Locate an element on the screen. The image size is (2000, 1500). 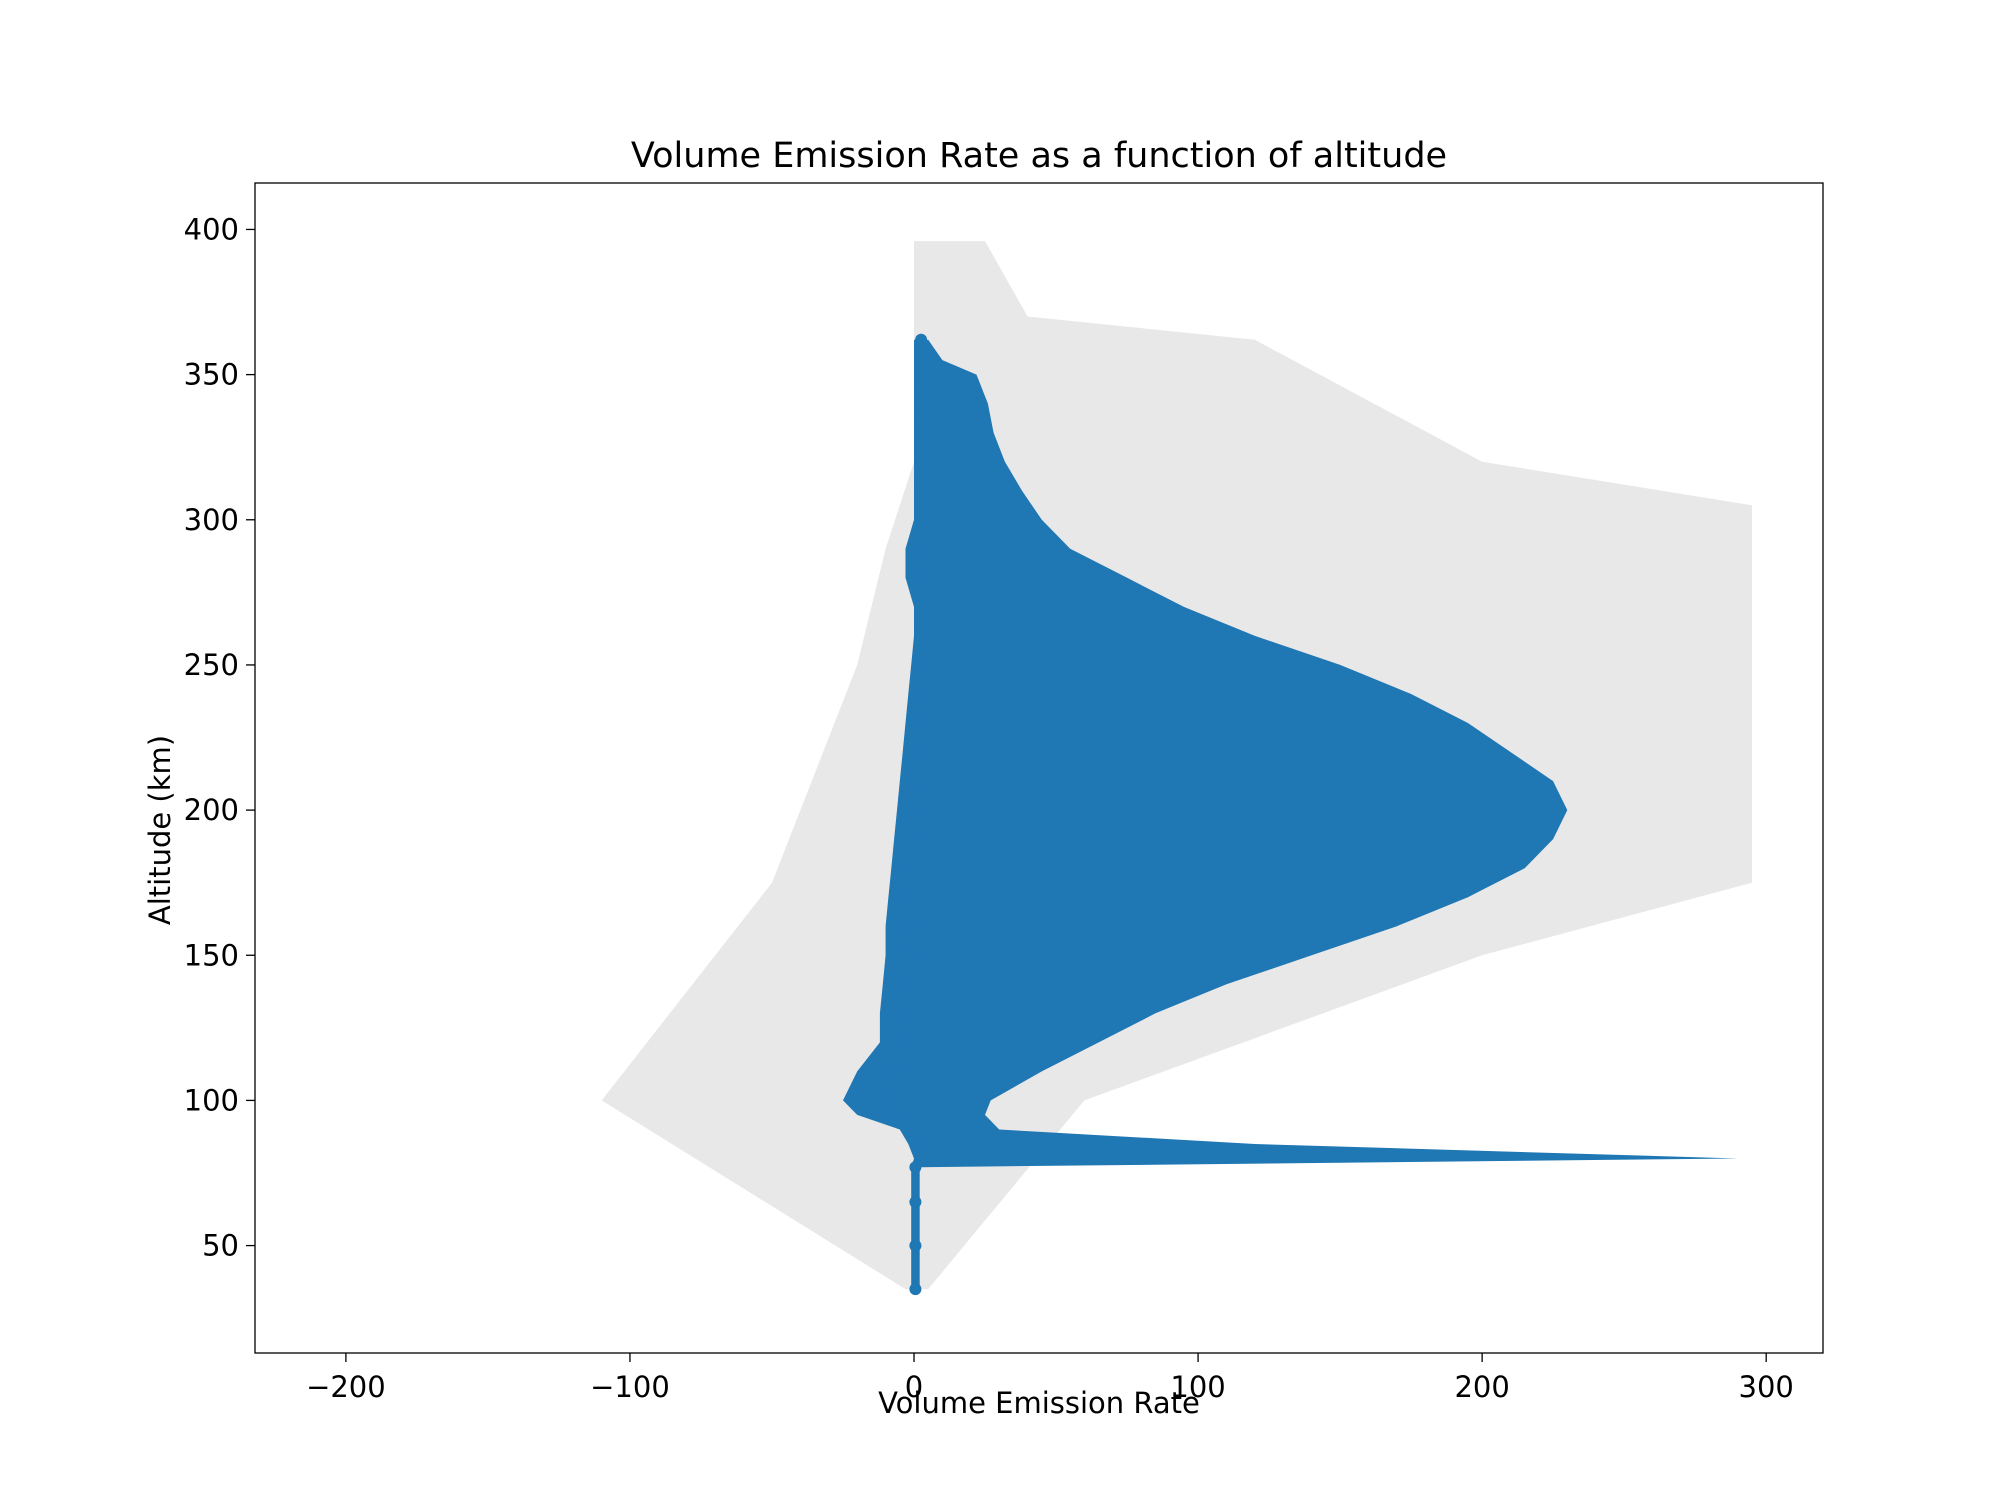
y-tick-label: 400 is located at coordinates (211, 229).